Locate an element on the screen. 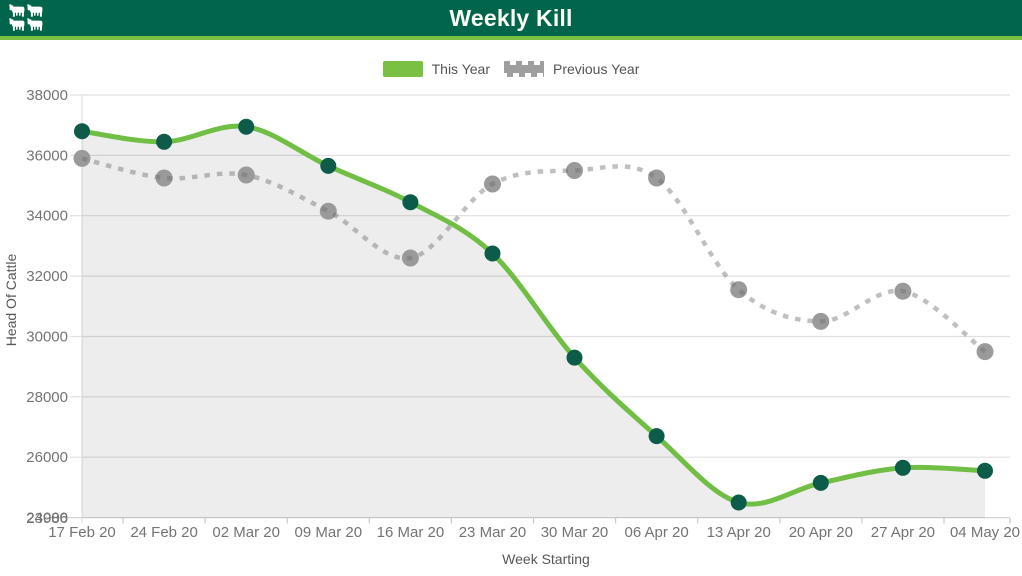 Image resolution: width=1022 pixels, height=576 pixels. x-tick-label: 02 Mar 20 is located at coordinates (246, 532).